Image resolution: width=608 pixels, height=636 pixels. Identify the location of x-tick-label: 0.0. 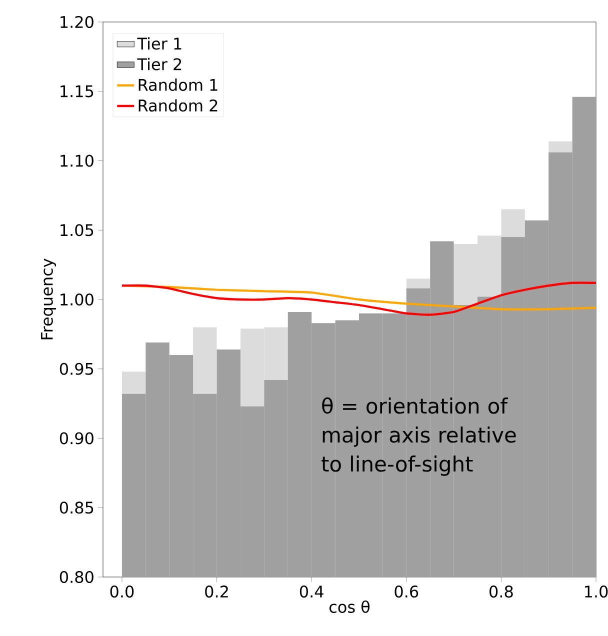
(122, 592).